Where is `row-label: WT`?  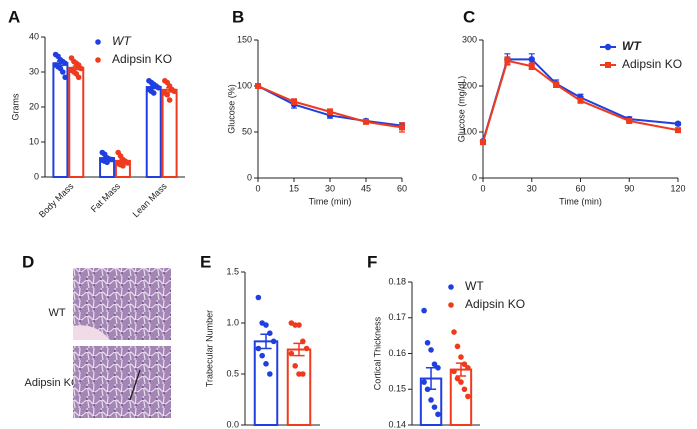
row-label: WT is located at coordinates (56, 313).